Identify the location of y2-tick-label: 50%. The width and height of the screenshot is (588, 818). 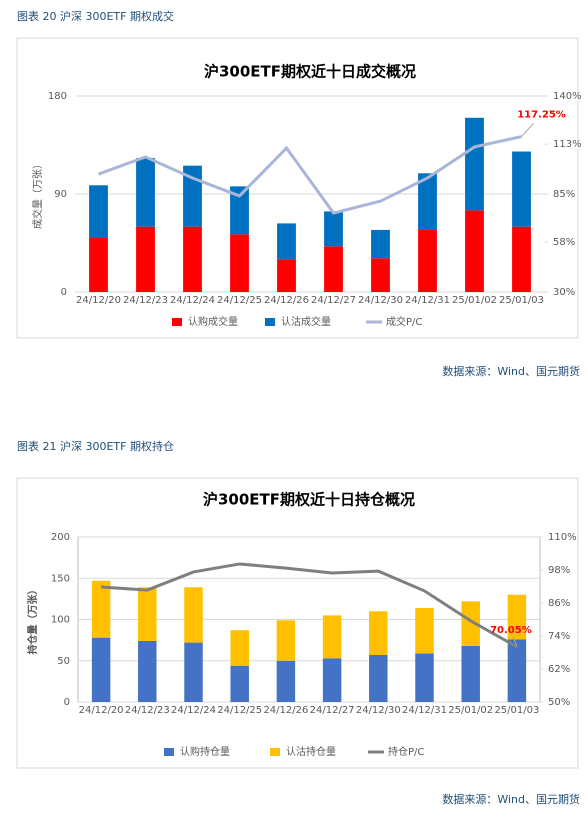
(559, 702).